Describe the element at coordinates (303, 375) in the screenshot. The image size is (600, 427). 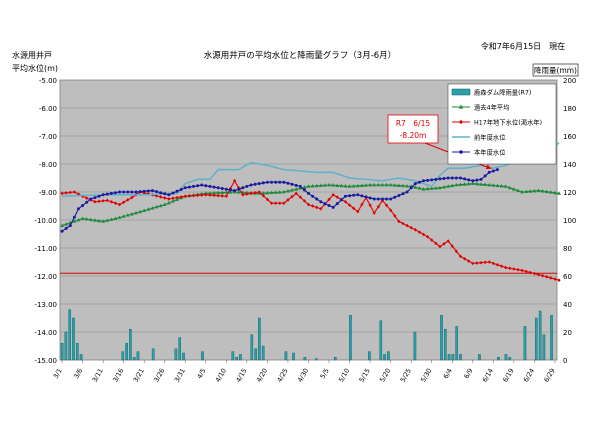
I see `x-tick-label: 4/30` at that location.